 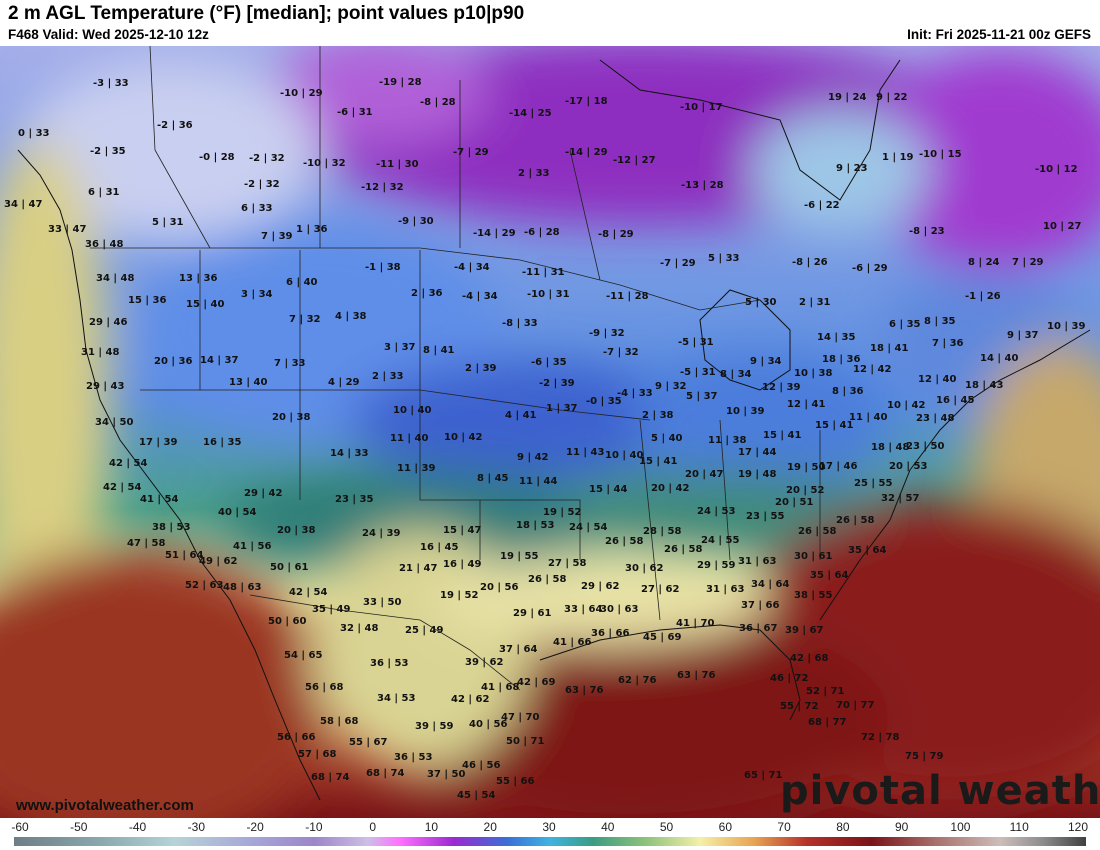 I want to click on point-value: 23 | 55, so click(x=765, y=516).